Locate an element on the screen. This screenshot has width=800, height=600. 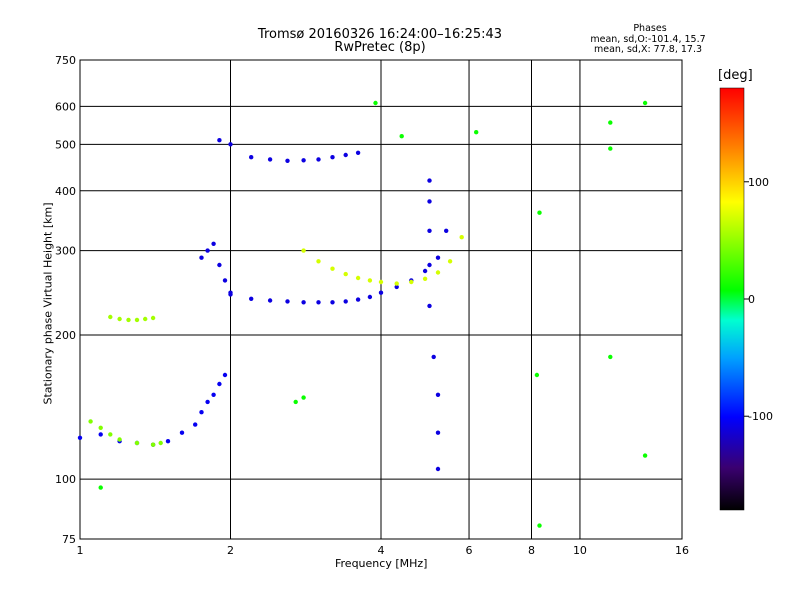
y-tick-label: 100 is located at coordinates (65, 479).